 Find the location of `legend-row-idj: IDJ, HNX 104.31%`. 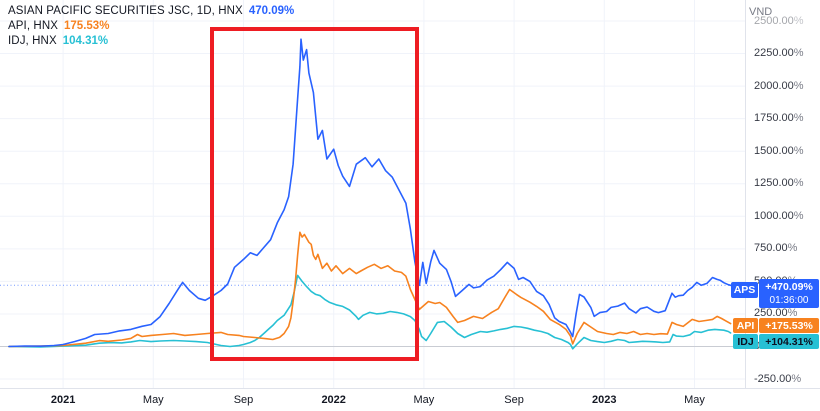

legend-row-idj: IDJ, HNX 104.31% is located at coordinates (151, 41).